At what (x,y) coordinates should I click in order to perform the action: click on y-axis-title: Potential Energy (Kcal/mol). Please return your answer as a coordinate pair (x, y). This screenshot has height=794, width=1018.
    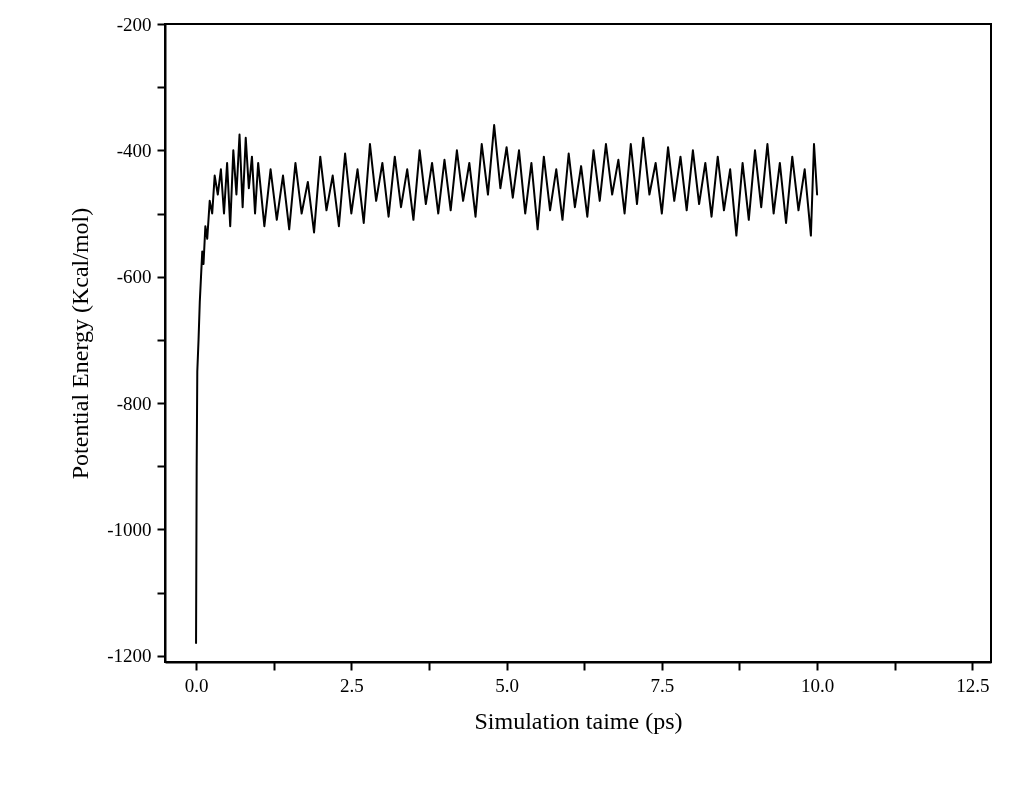
    Looking at the image, I should click on (80, 343).